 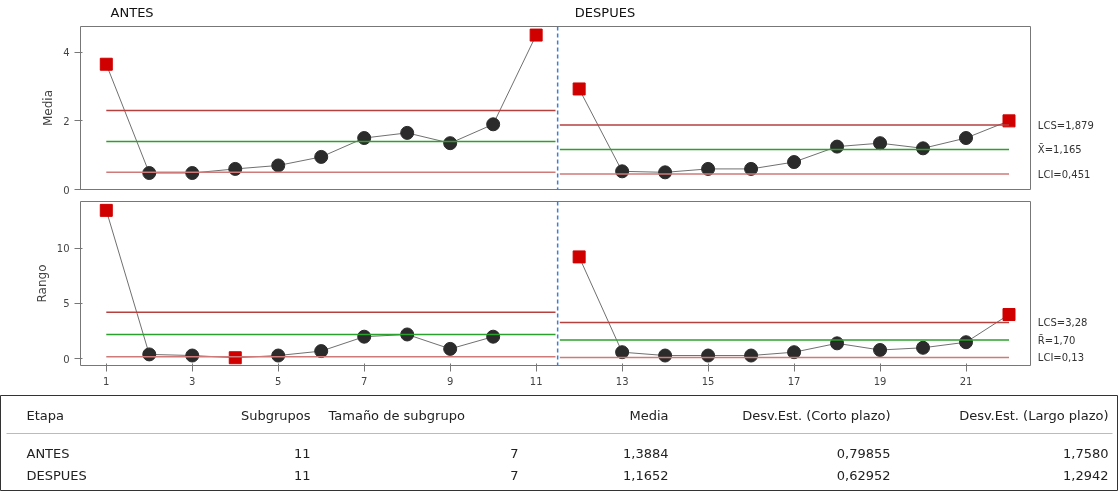 I want to click on text: 0,79855, so click(x=863, y=453).